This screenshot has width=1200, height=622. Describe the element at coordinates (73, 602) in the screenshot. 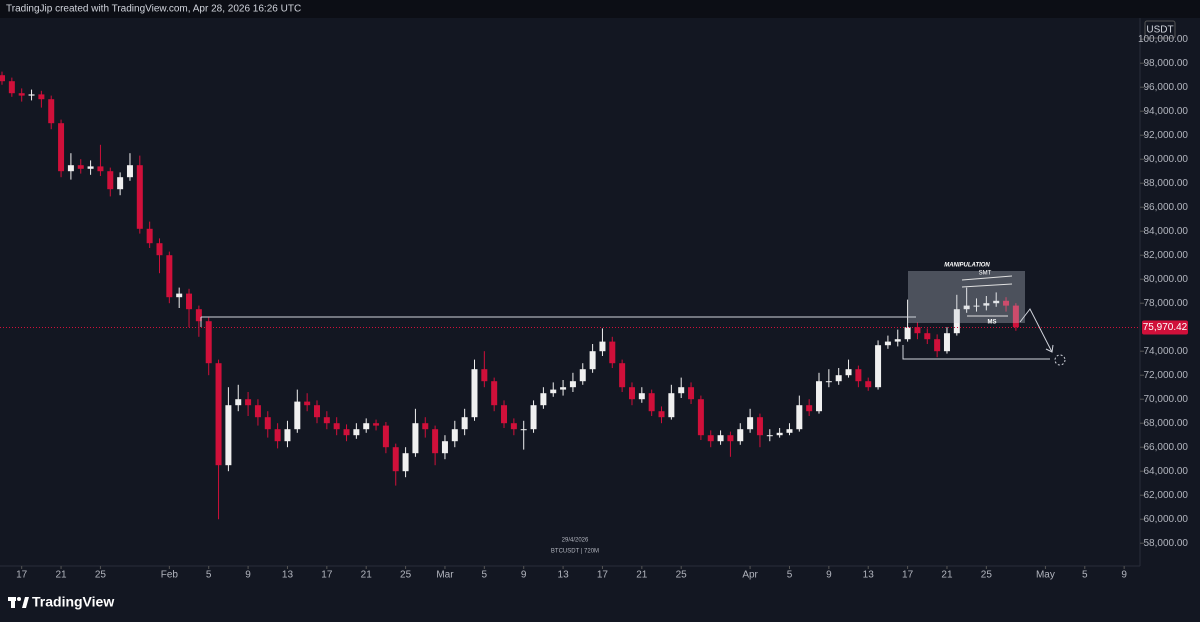

I see `brand: TradingView` at that location.